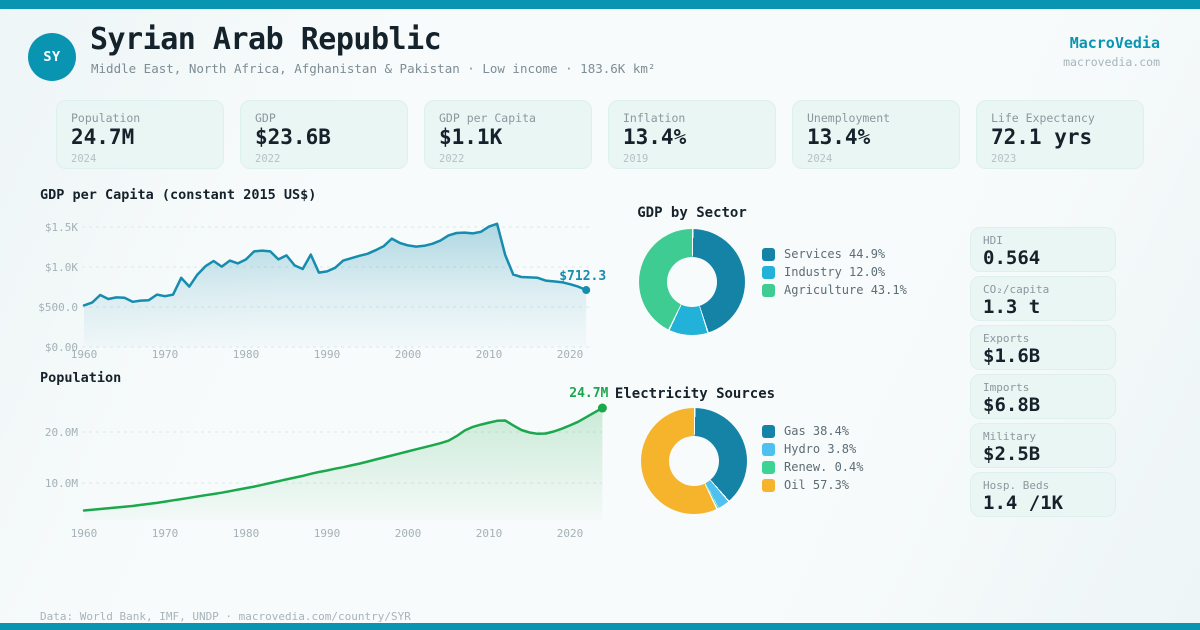 The image size is (1200, 630). I want to click on gdp-chart-title: GDP per Capita (constant 2015 US$), so click(178, 195).